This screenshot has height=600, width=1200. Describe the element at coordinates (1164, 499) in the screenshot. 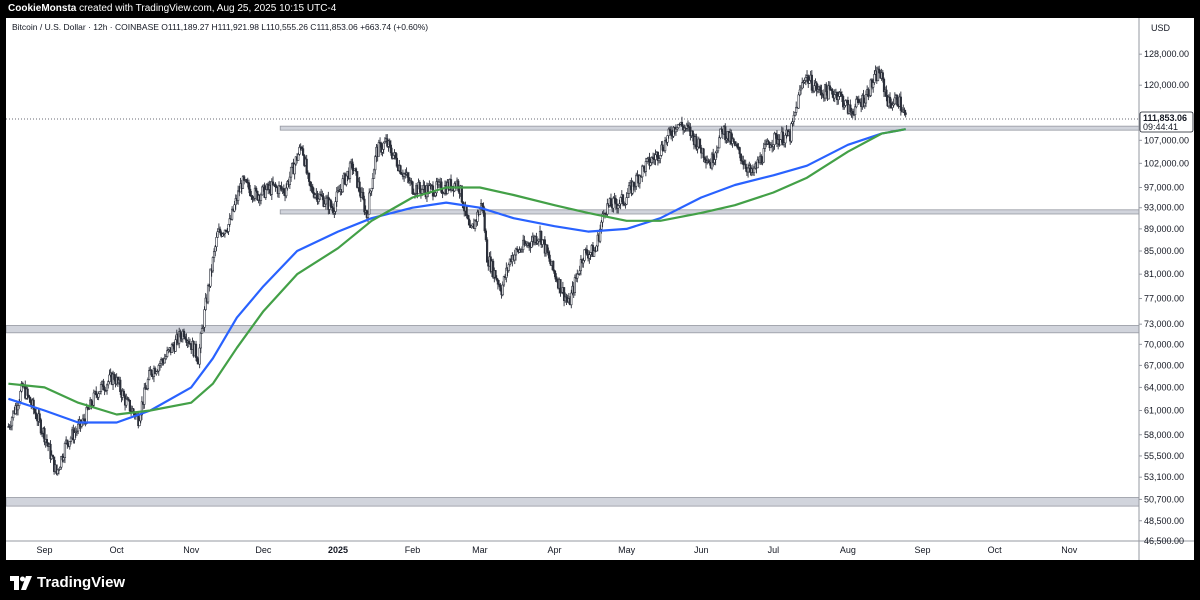

I see `y-tick-label: 50,700.00` at that location.